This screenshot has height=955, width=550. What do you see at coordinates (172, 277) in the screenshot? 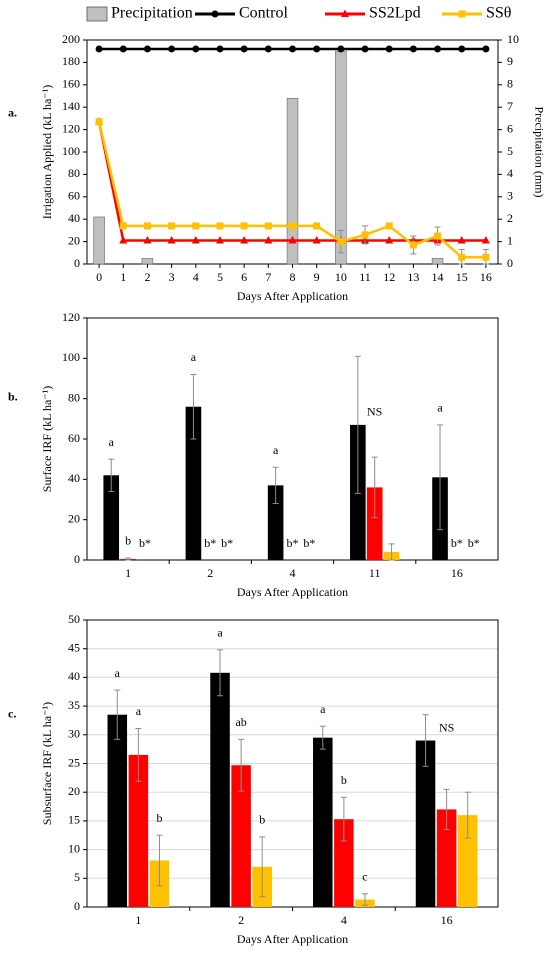
I see `x-tick-label: 3` at bounding box center [172, 277].